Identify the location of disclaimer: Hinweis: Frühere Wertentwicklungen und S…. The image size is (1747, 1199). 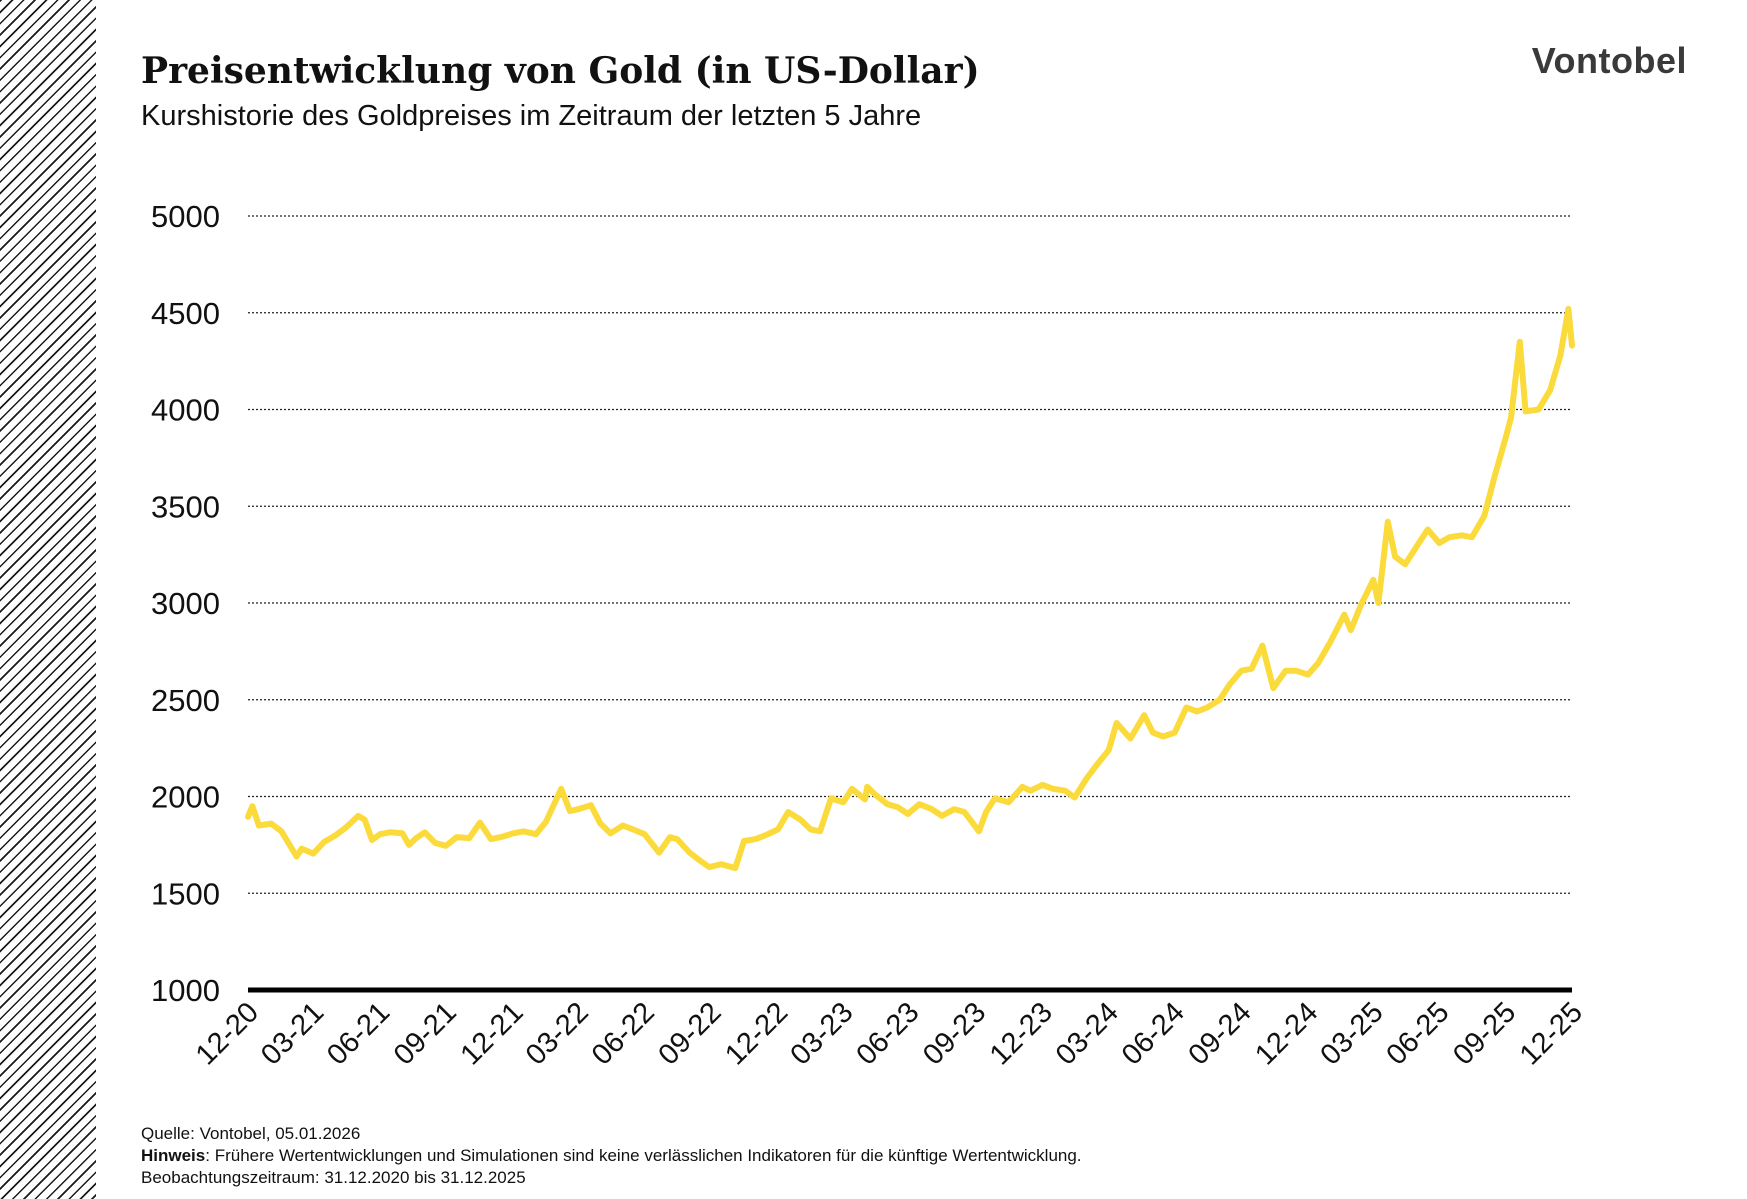
(611, 1156).